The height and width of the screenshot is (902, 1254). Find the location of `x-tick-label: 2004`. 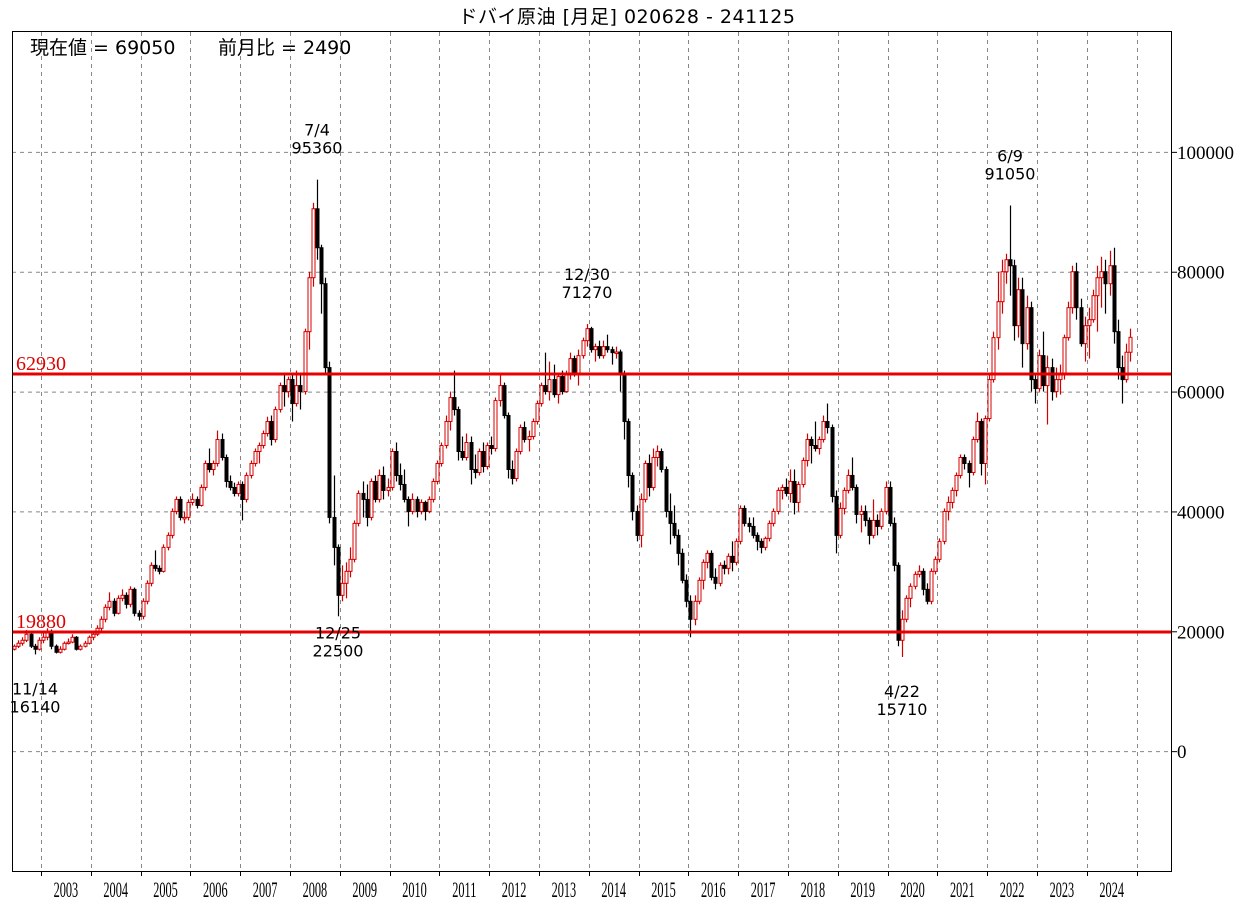

x-tick-label: 2004 is located at coordinates (115, 889).